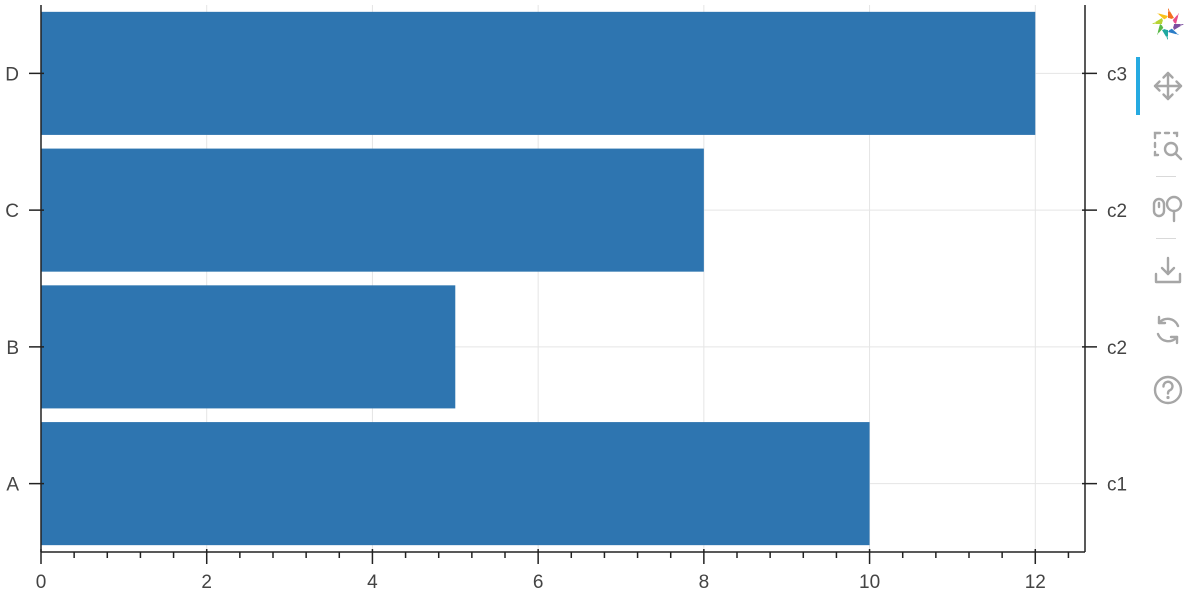  I want to click on y-tick-label: A, so click(12, 485).